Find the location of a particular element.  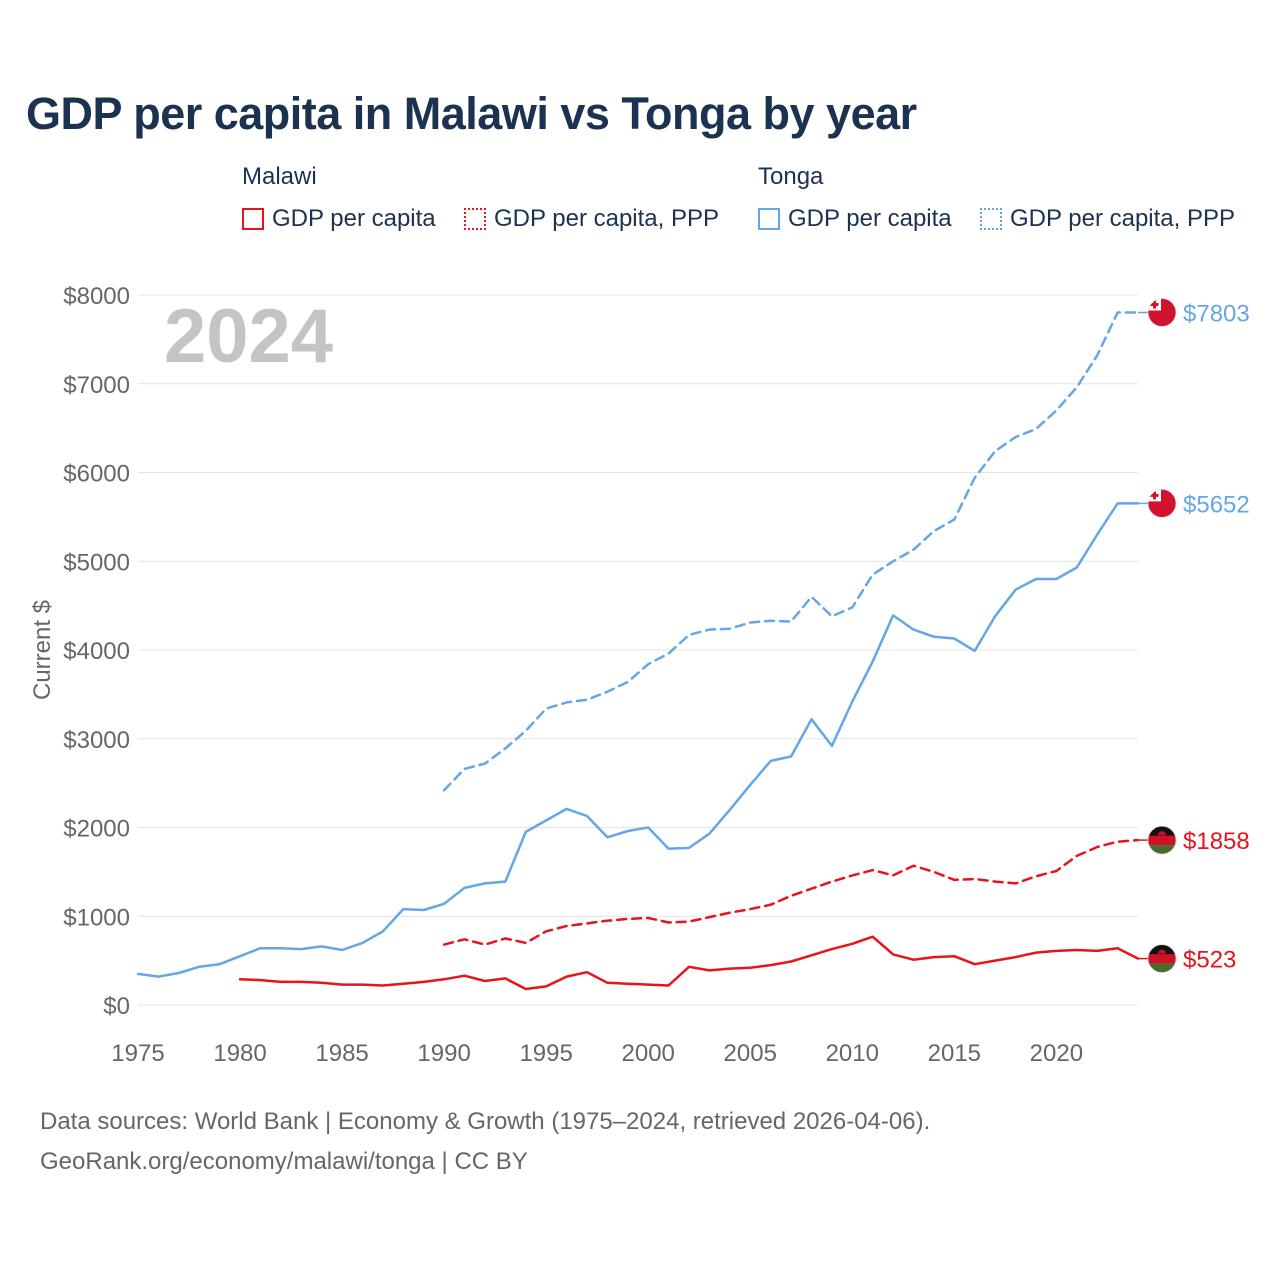

legend-tonga-gdp: GDP per capita is located at coordinates (855, 219).